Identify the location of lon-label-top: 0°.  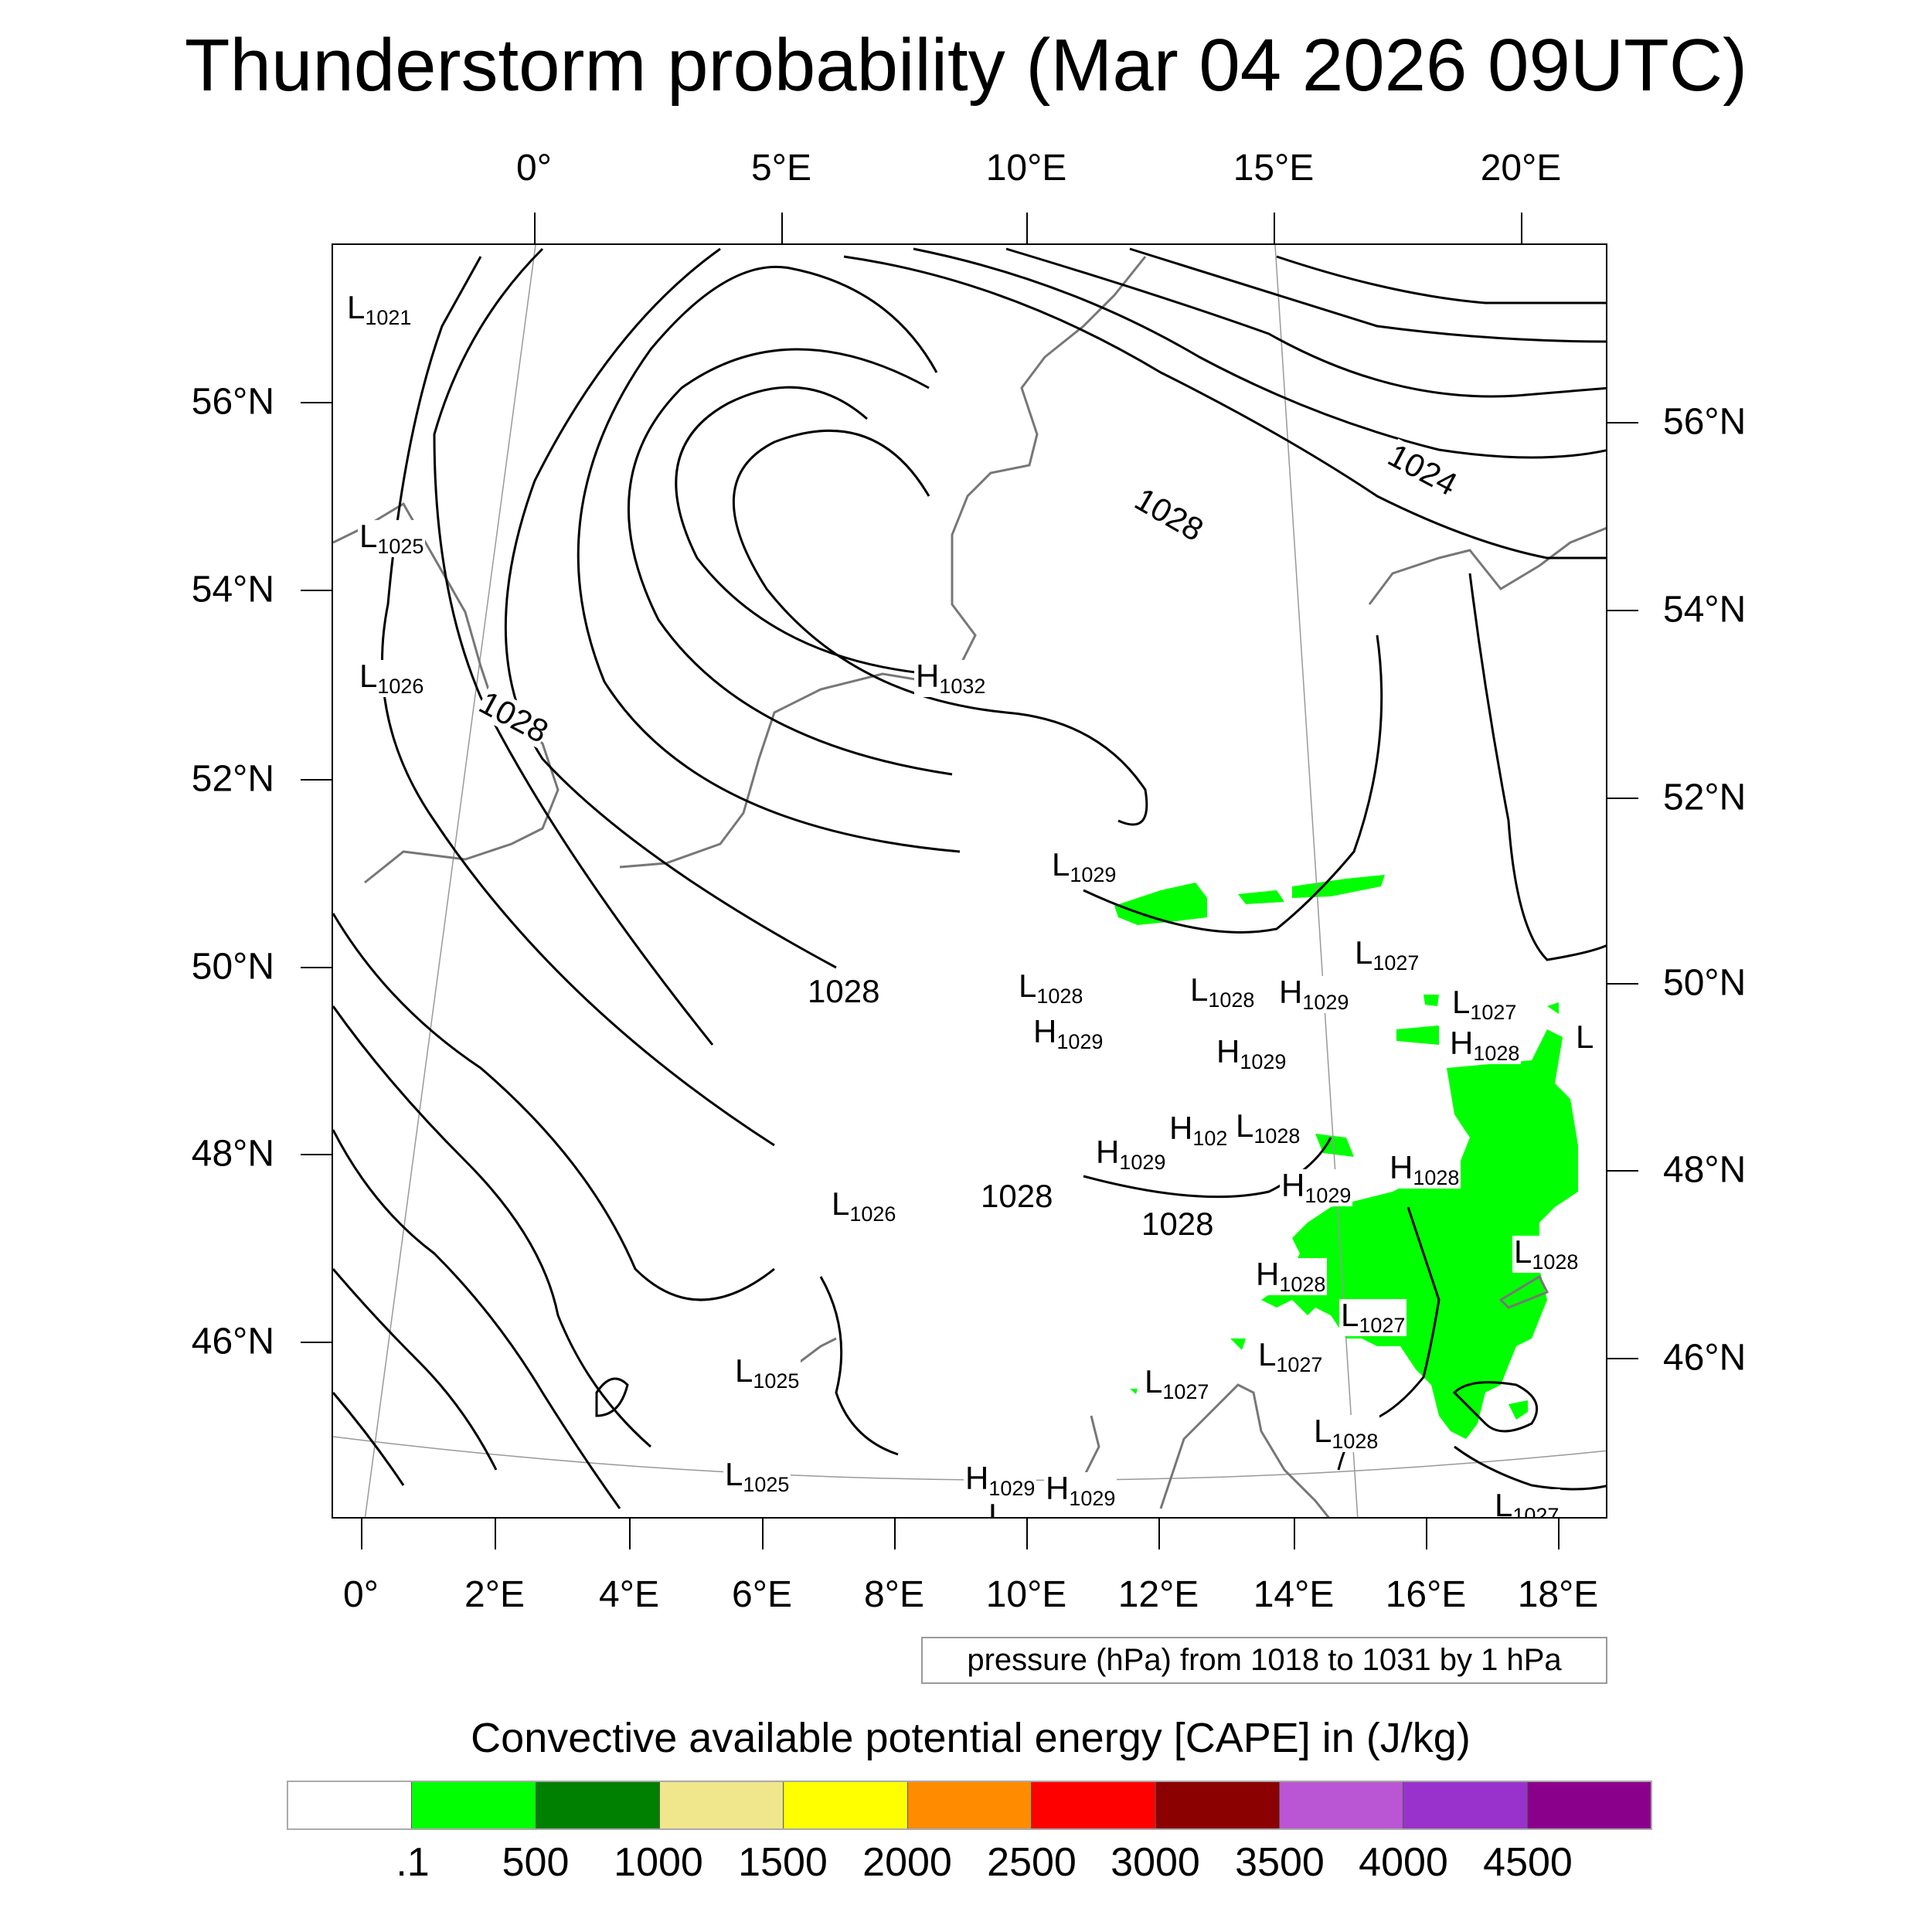
(534, 168).